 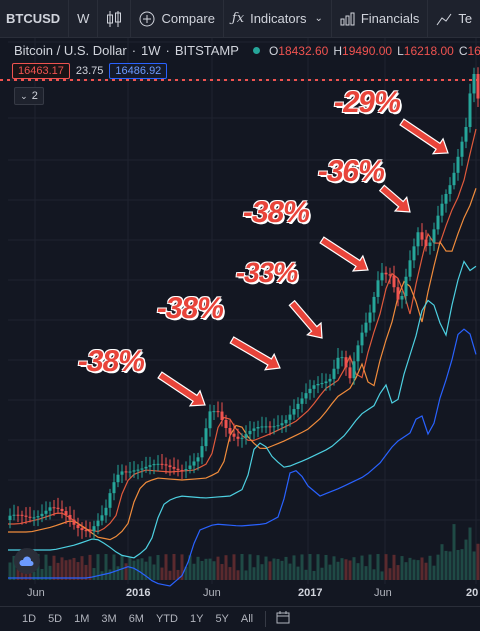 What do you see at coordinates (222, 619) in the screenshot?
I see `range-5y: 5Y` at bounding box center [222, 619].